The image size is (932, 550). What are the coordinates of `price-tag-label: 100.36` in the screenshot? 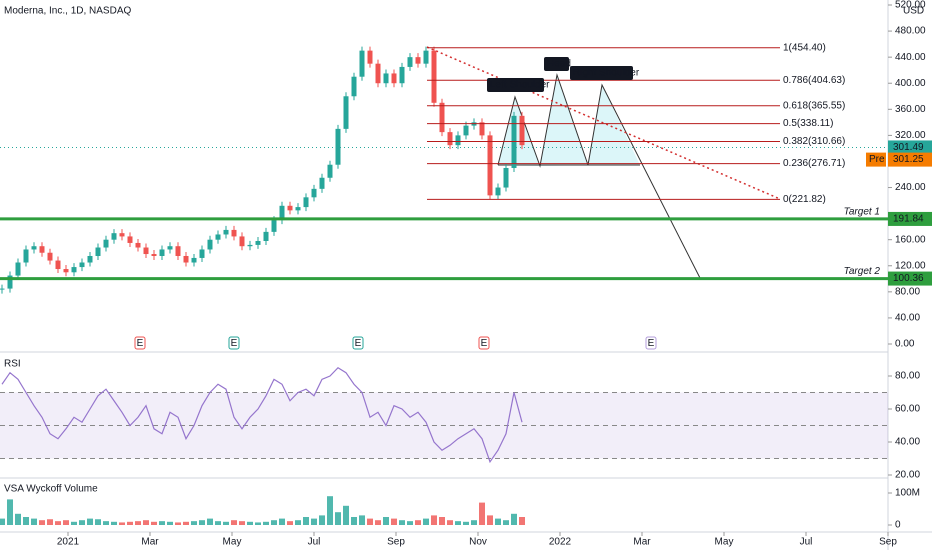 It's located at (908, 278).